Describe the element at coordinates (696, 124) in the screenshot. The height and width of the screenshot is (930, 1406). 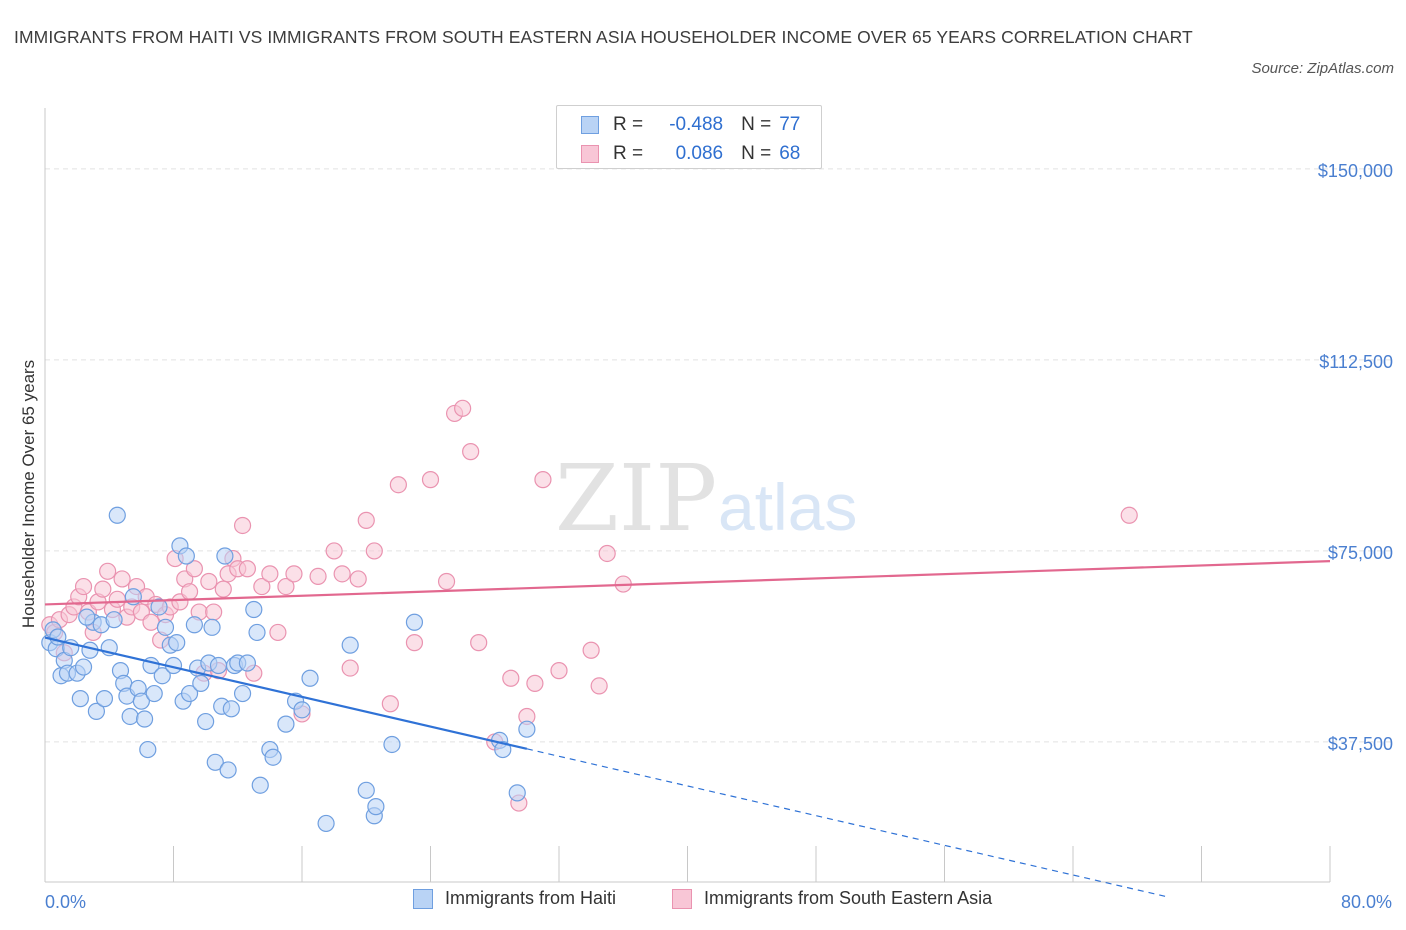
I see `legend-r-value-haiti: -0.488` at that location.